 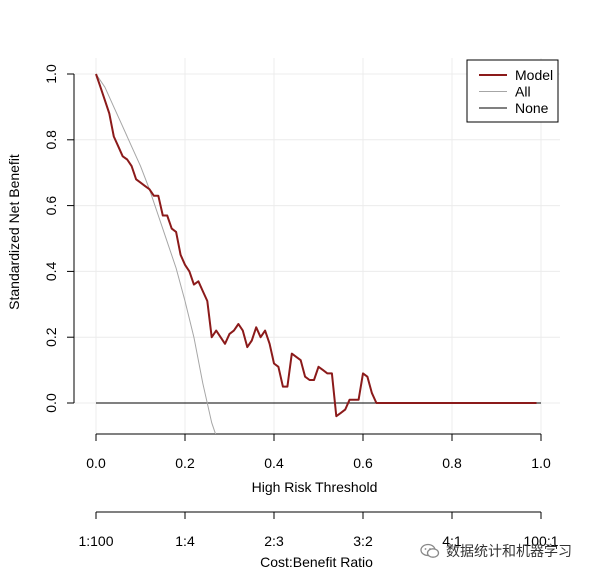 I want to click on x-tick-label-5: 1.0, so click(x=541, y=463).